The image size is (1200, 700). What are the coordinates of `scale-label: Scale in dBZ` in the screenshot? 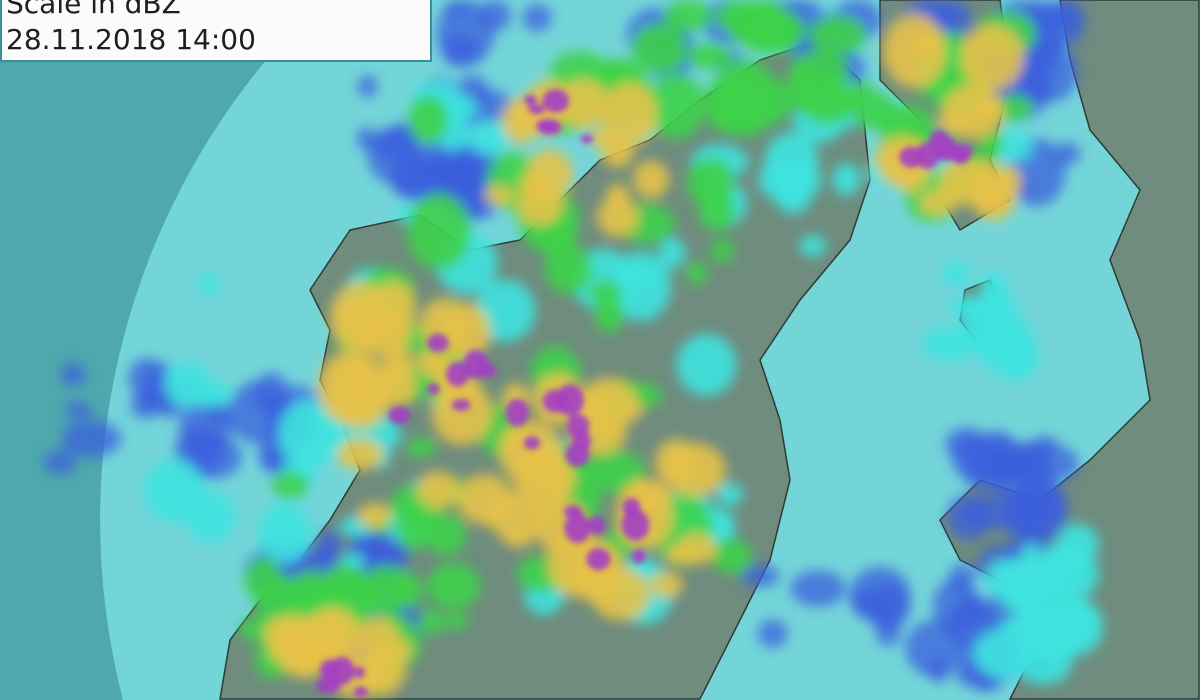 It's located at (93, 10).